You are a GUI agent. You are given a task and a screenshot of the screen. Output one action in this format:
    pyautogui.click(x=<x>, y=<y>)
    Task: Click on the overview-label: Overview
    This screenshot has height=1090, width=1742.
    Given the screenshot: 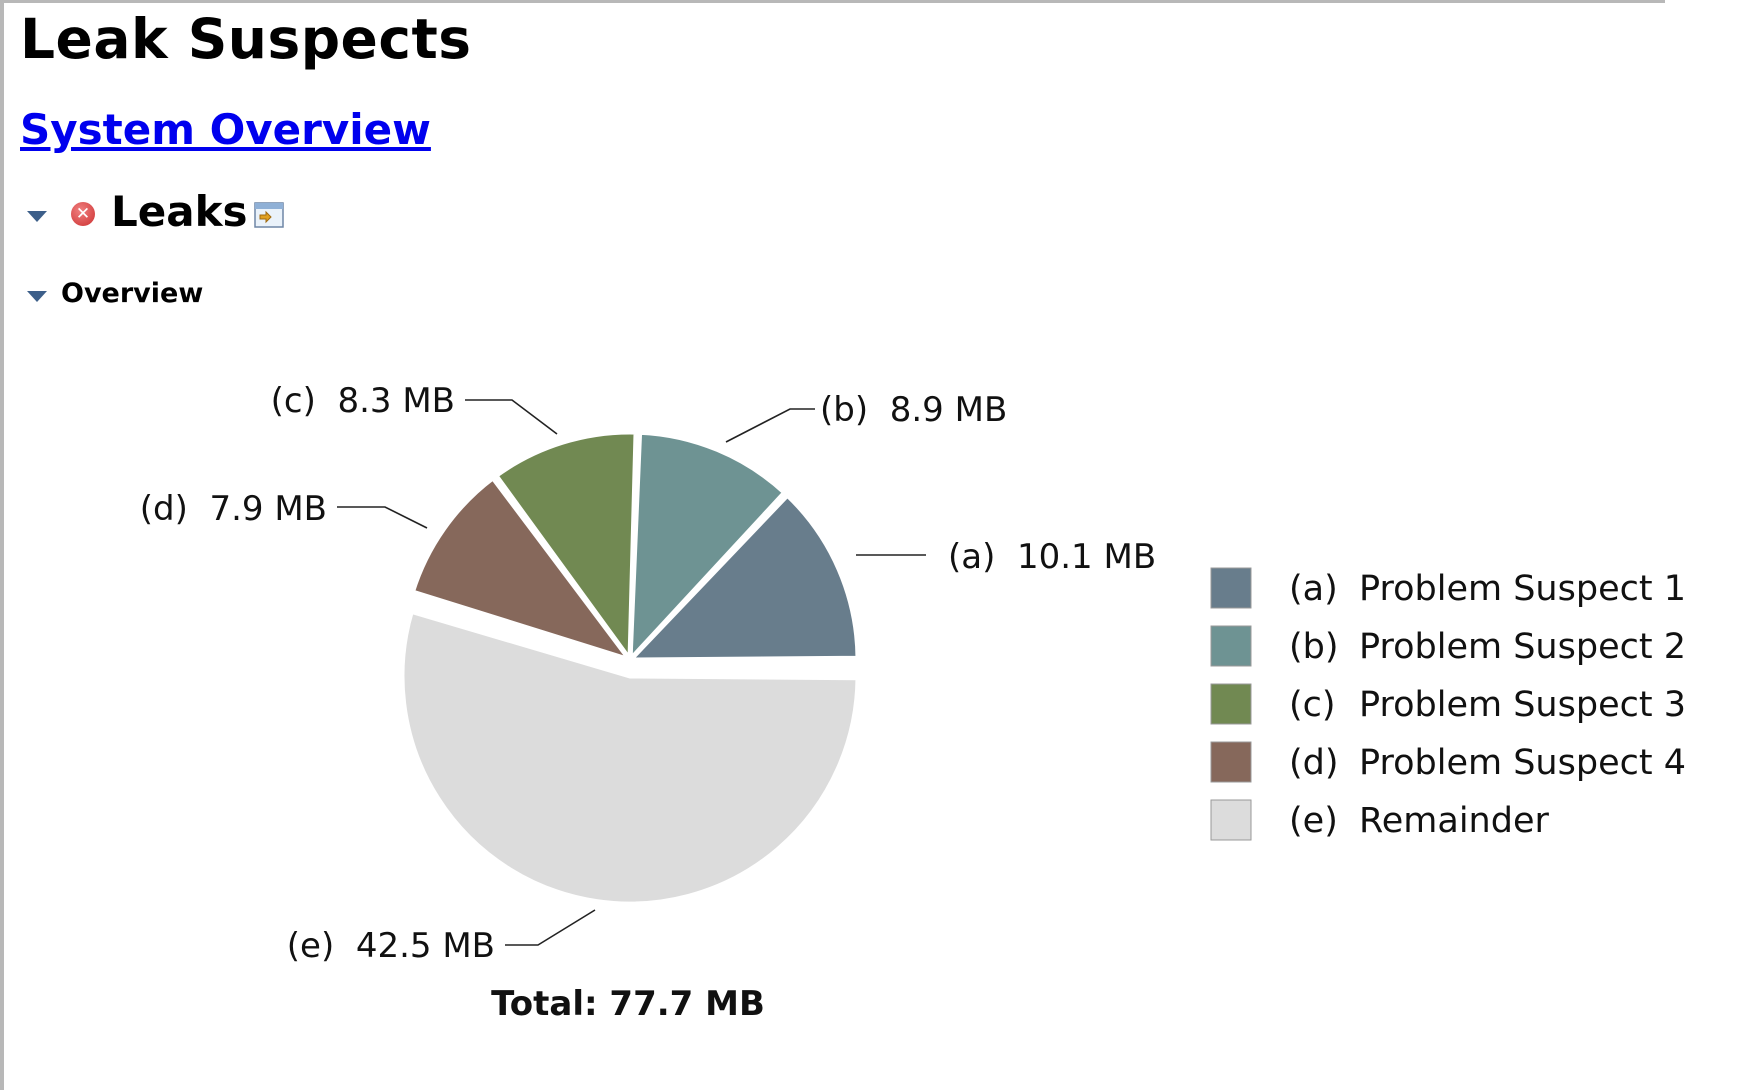 What is the action you would take?
    pyautogui.click(x=132, y=293)
    